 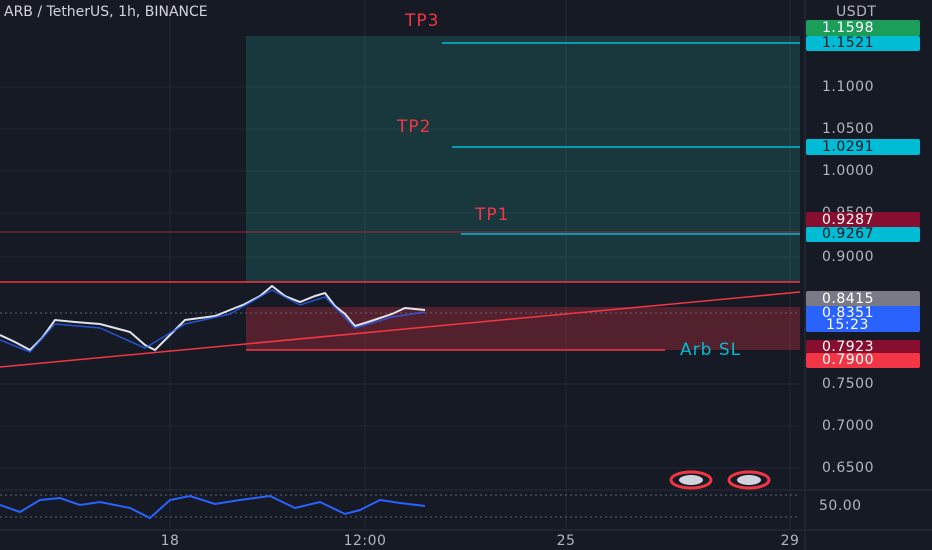 What do you see at coordinates (413, 127) in the screenshot?
I see `tp2-label: TP2` at bounding box center [413, 127].